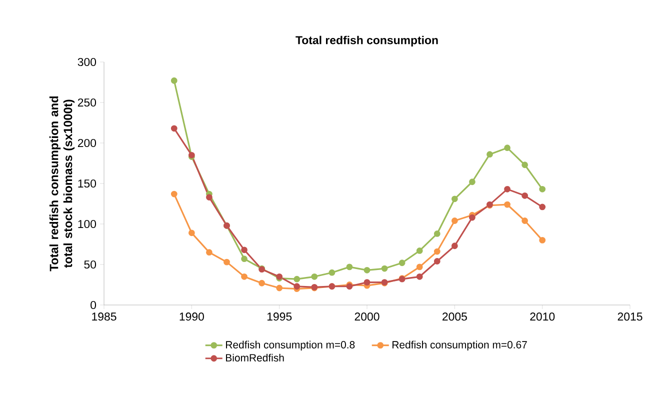 The width and height of the screenshot is (650, 419). Describe the element at coordinates (192, 316) in the screenshot. I see `x-tick-label: 1990` at that location.